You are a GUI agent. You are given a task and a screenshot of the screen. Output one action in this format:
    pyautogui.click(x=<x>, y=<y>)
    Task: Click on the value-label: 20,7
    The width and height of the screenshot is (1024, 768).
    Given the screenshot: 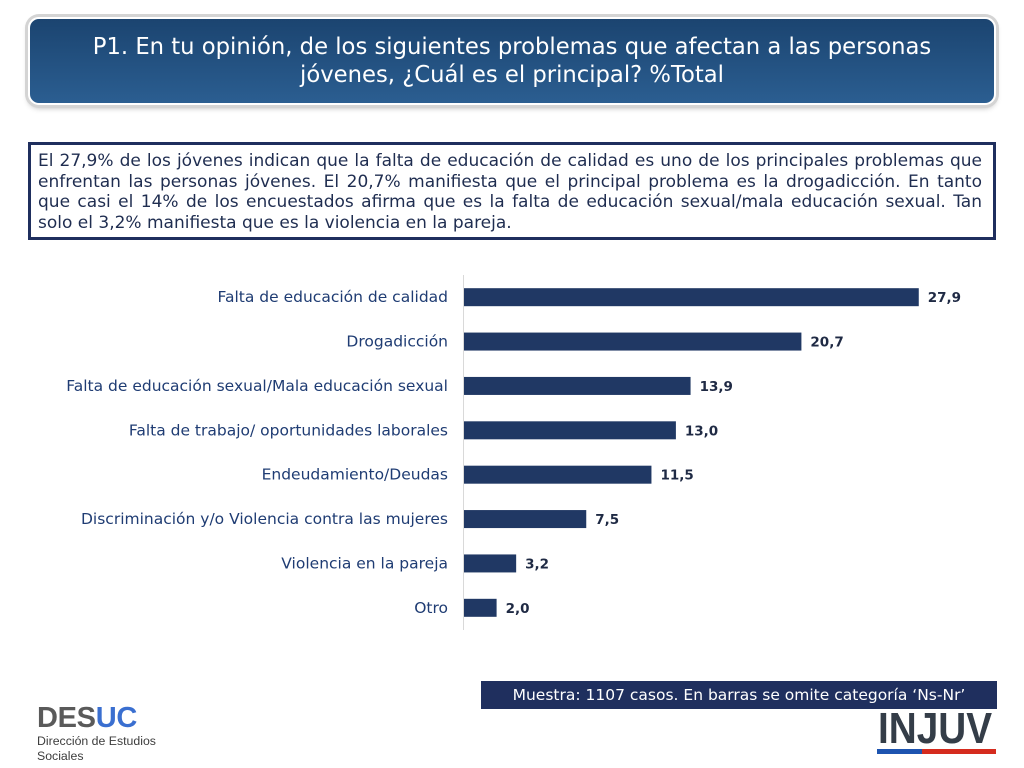 What is the action you would take?
    pyautogui.click(x=826, y=343)
    